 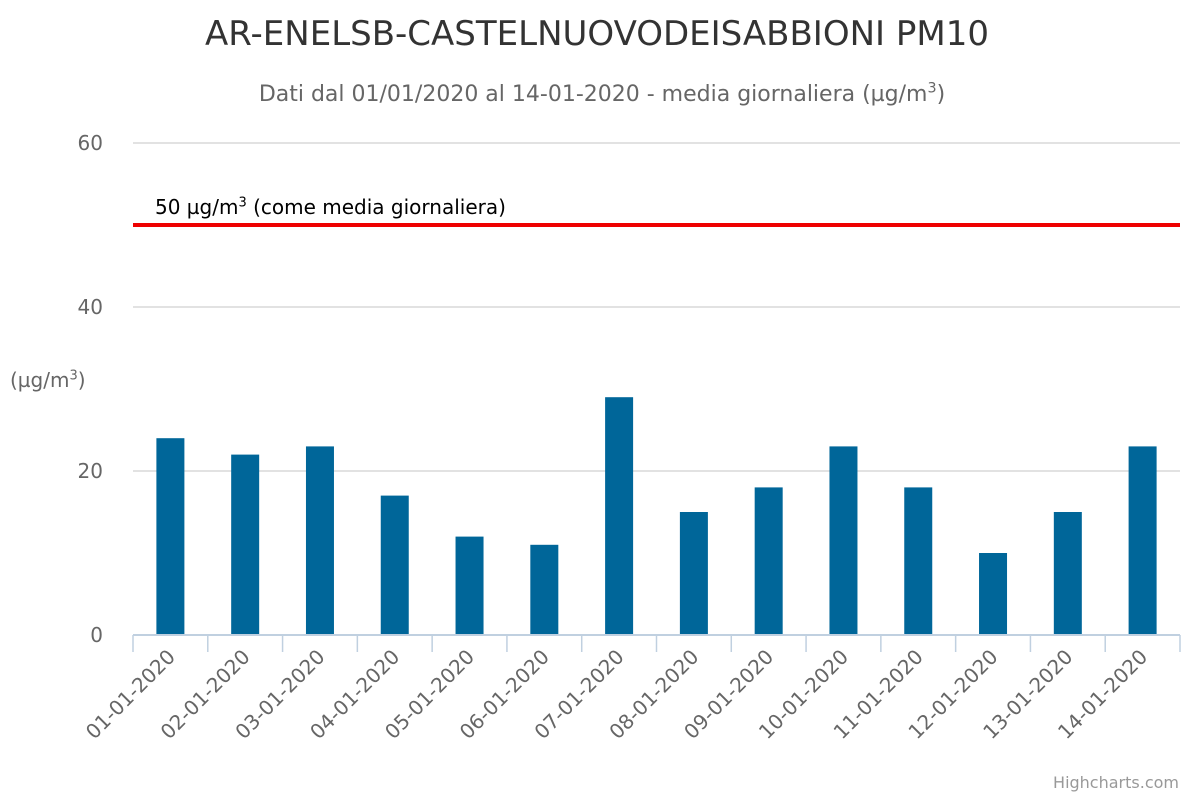 I want to click on y-axis-title-text: (µg/m, so click(x=40, y=380).